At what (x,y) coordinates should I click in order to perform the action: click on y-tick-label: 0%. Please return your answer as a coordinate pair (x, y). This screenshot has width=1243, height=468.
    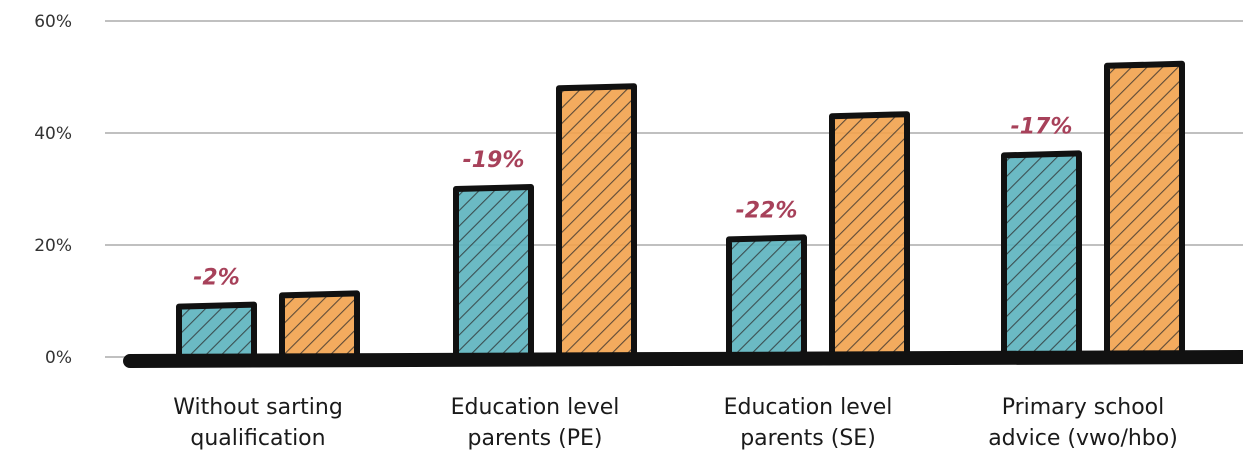
    Looking at the image, I should click on (58, 358).